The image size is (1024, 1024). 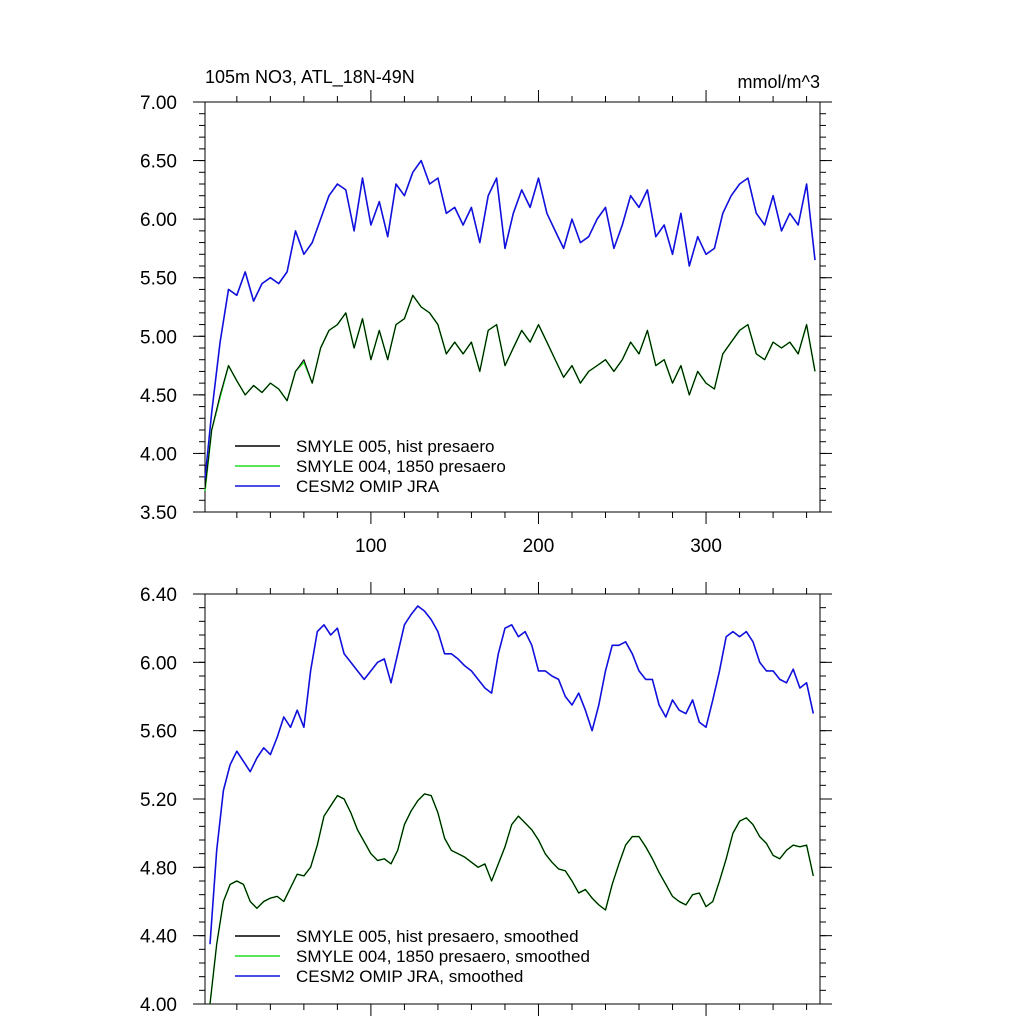 I want to click on legend-label: SMYLE 005, hist presaero, so click(x=395, y=446).